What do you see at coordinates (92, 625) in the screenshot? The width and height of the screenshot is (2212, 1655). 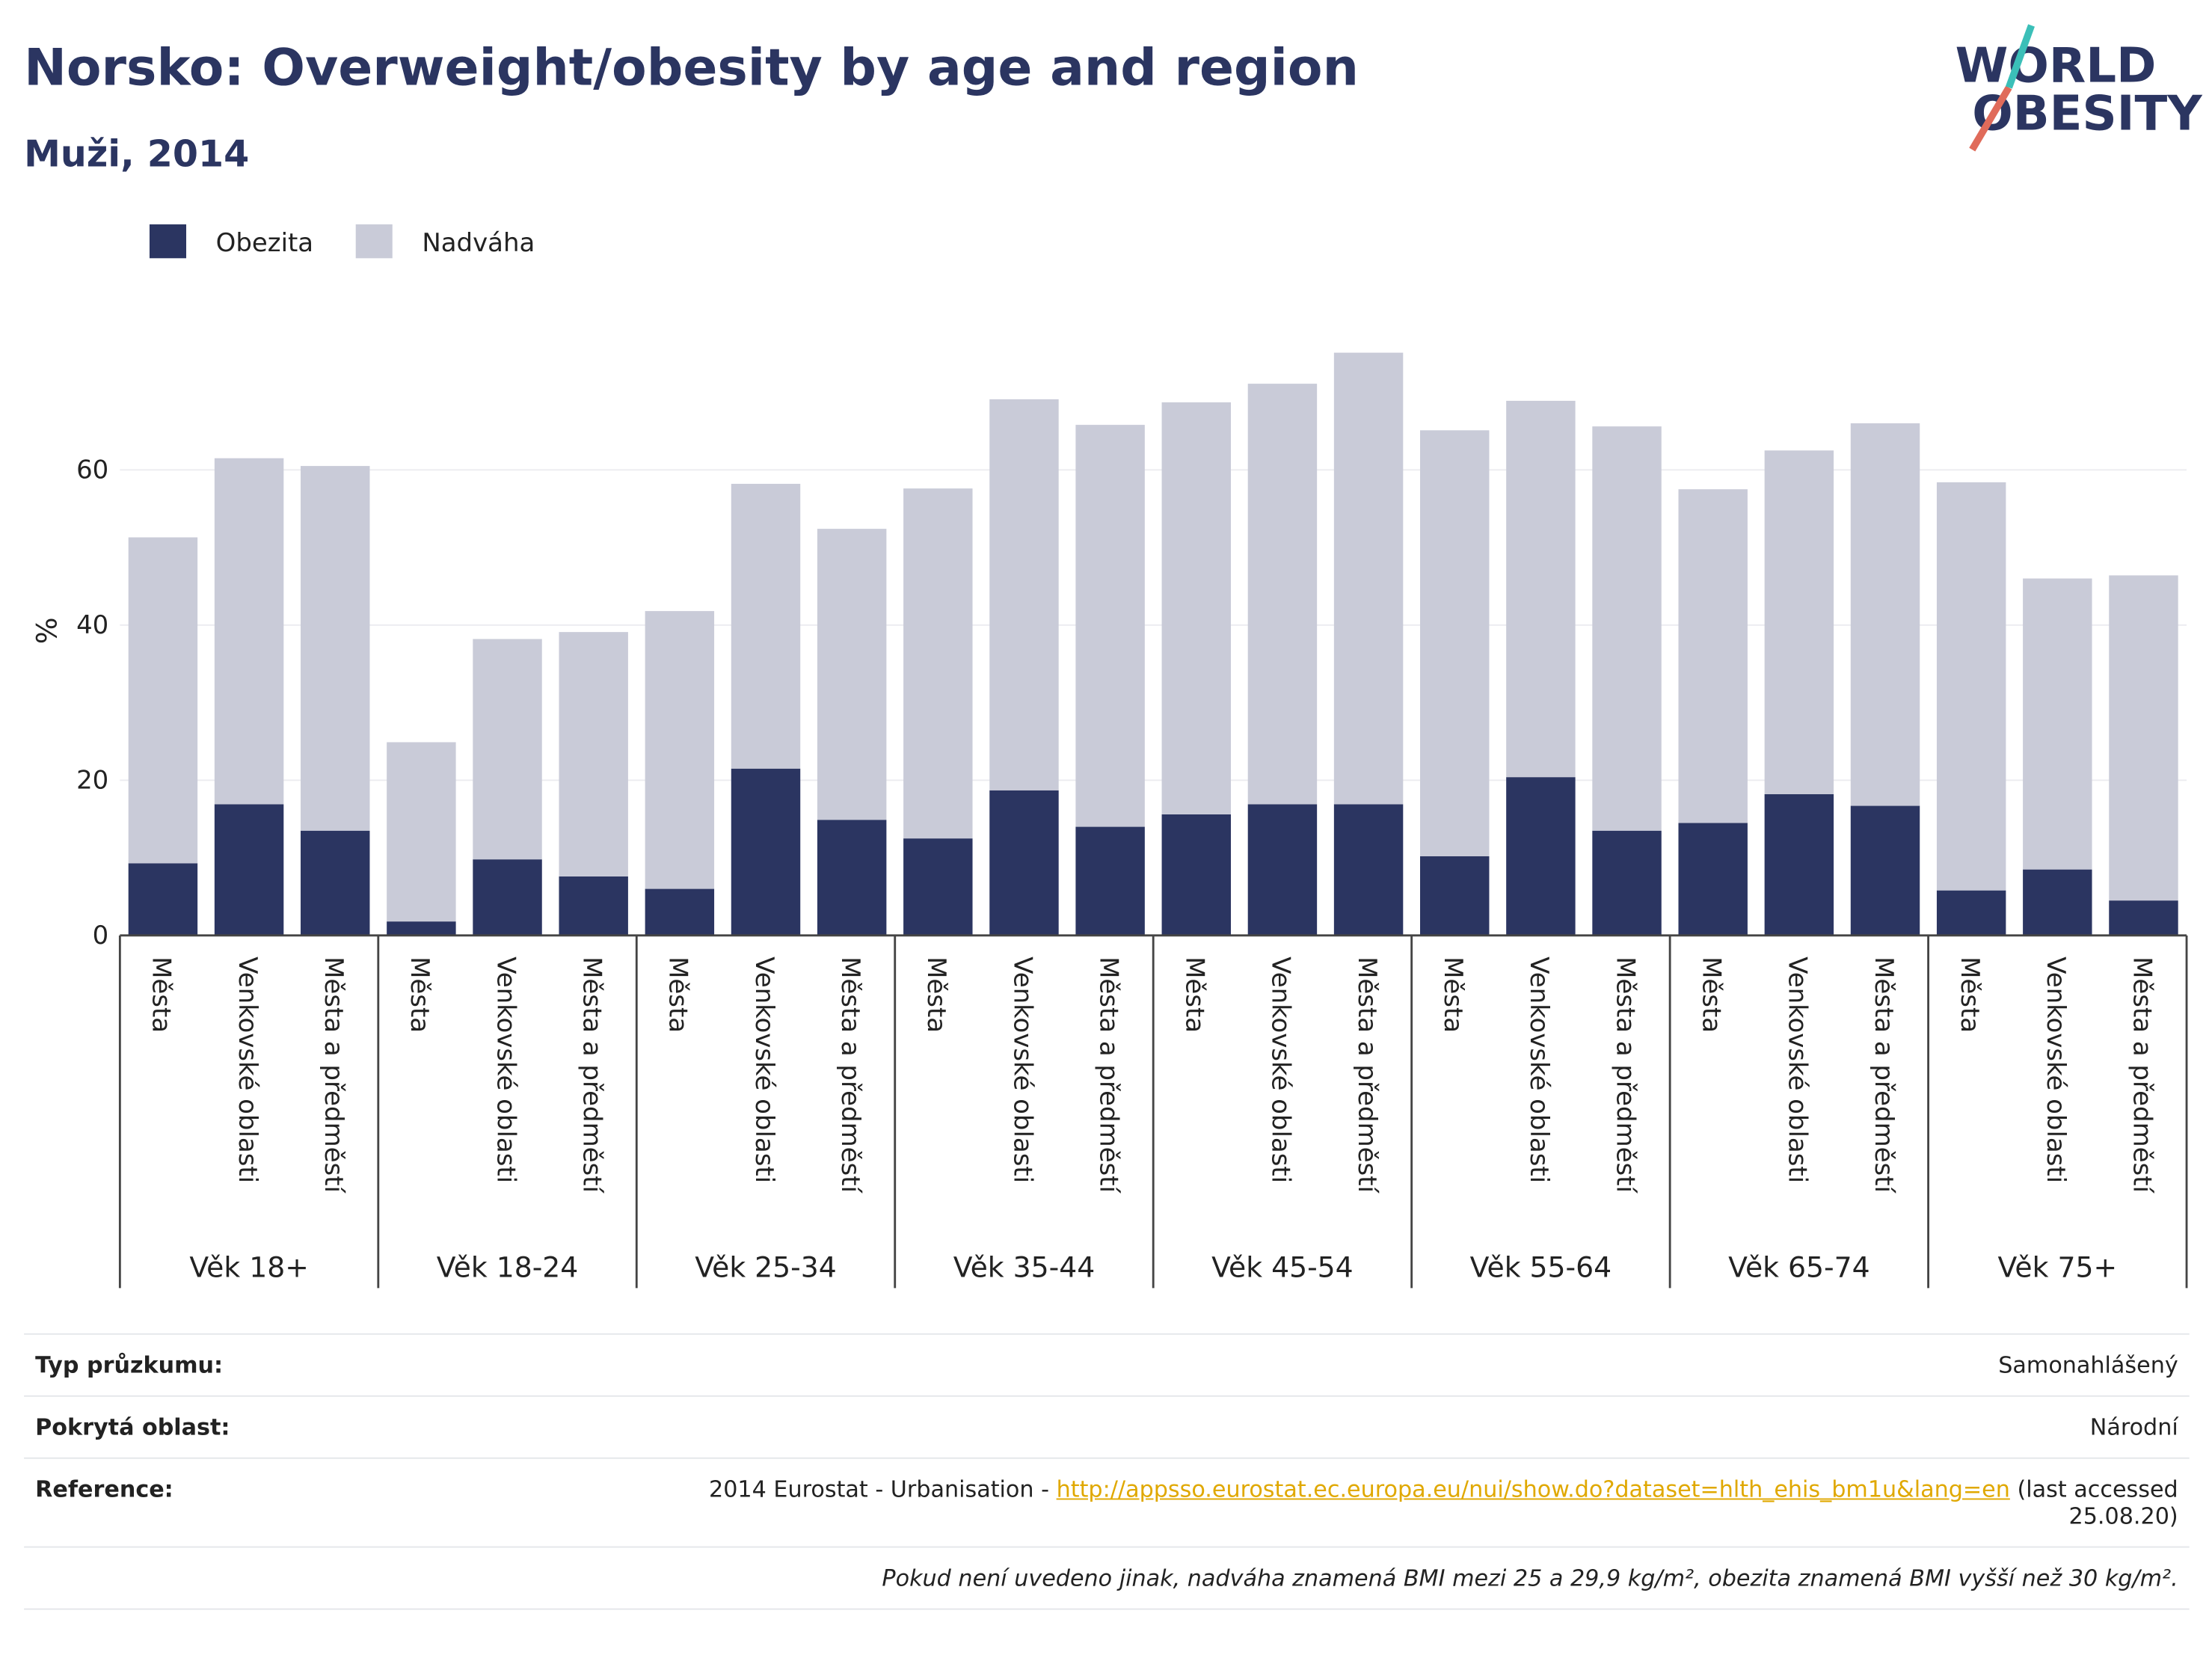 I see `y-tick-label: 40` at bounding box center [92, 625].